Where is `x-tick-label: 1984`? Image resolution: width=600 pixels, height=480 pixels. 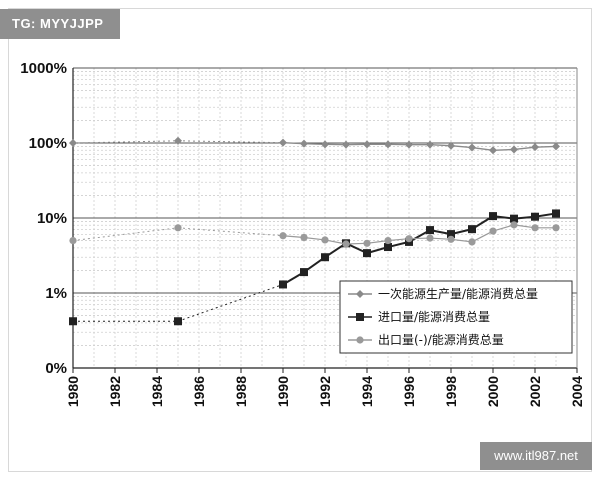 x-tick-label: 1984 is located at coordinates (157, 391).